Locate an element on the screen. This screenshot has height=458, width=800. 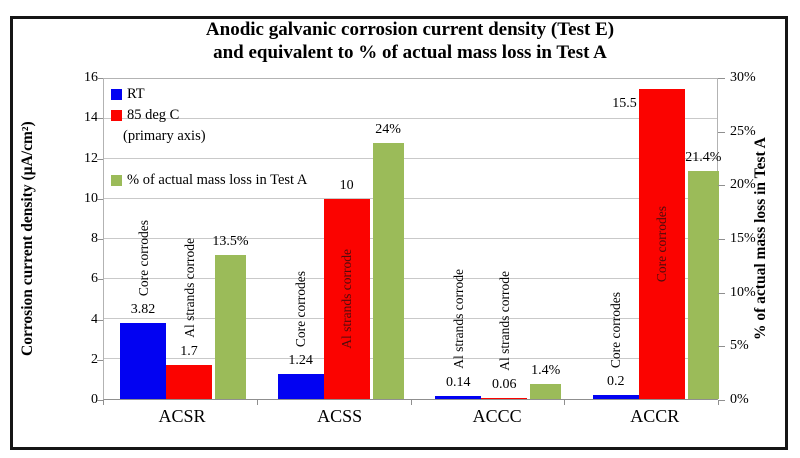
bar-ACCR-85c: 15.5 Core corrodes is located at coordinates (648, 239).